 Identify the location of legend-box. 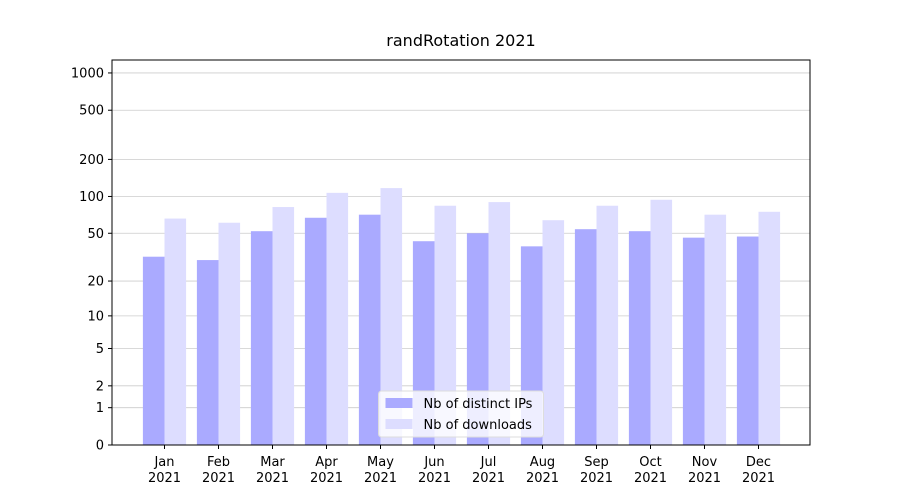
(461, 414).